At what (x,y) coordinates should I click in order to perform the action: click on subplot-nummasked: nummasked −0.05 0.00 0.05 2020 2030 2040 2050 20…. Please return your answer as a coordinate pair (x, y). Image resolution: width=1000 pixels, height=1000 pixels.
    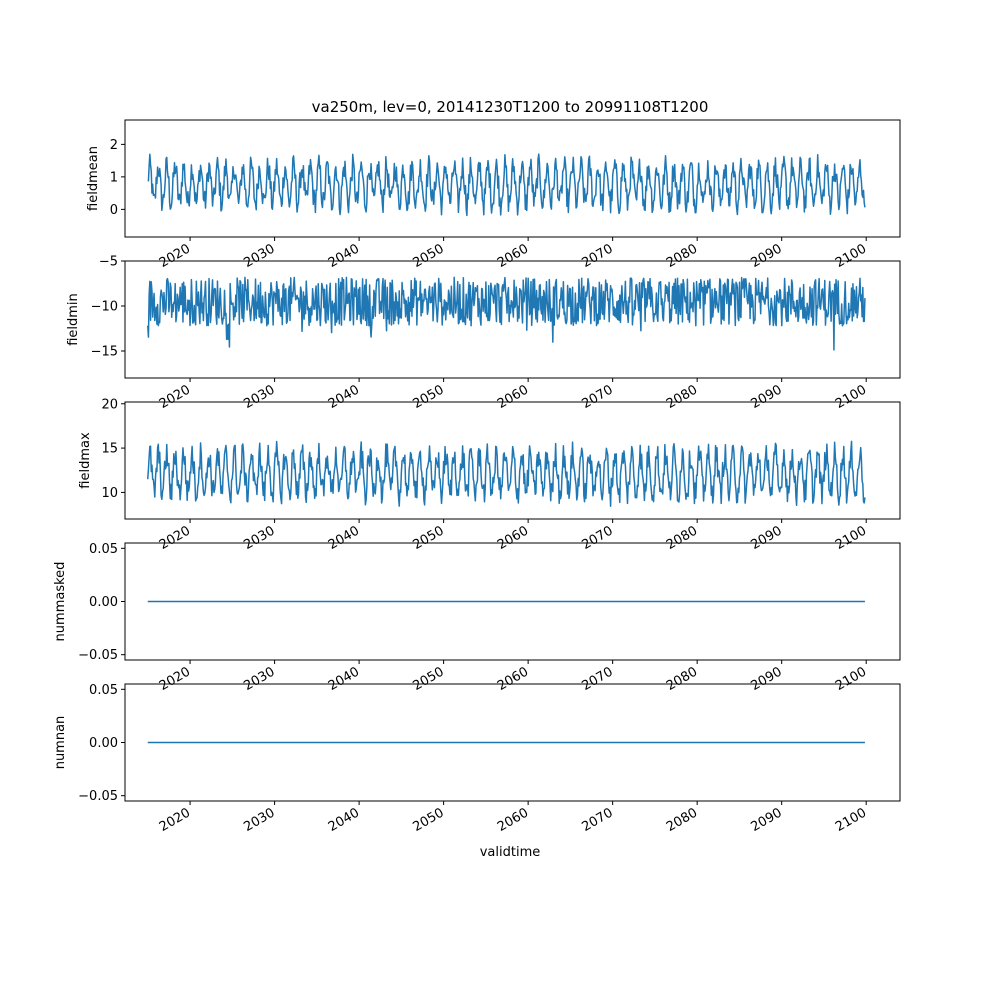
    Looking at the image, I should click on (477, 618).